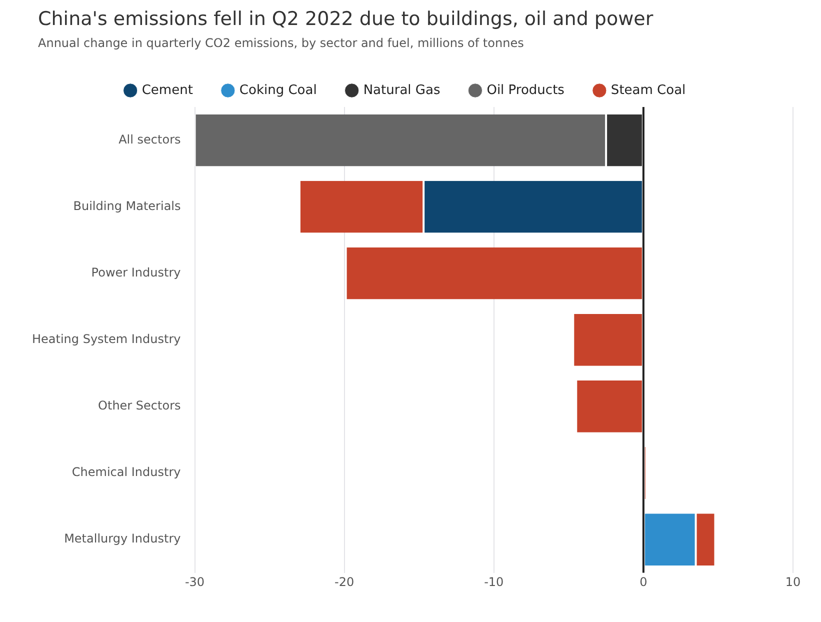 The image size is (821, 622). I want to click on y-tick-label: Heating System Industry, so click(106, 339).